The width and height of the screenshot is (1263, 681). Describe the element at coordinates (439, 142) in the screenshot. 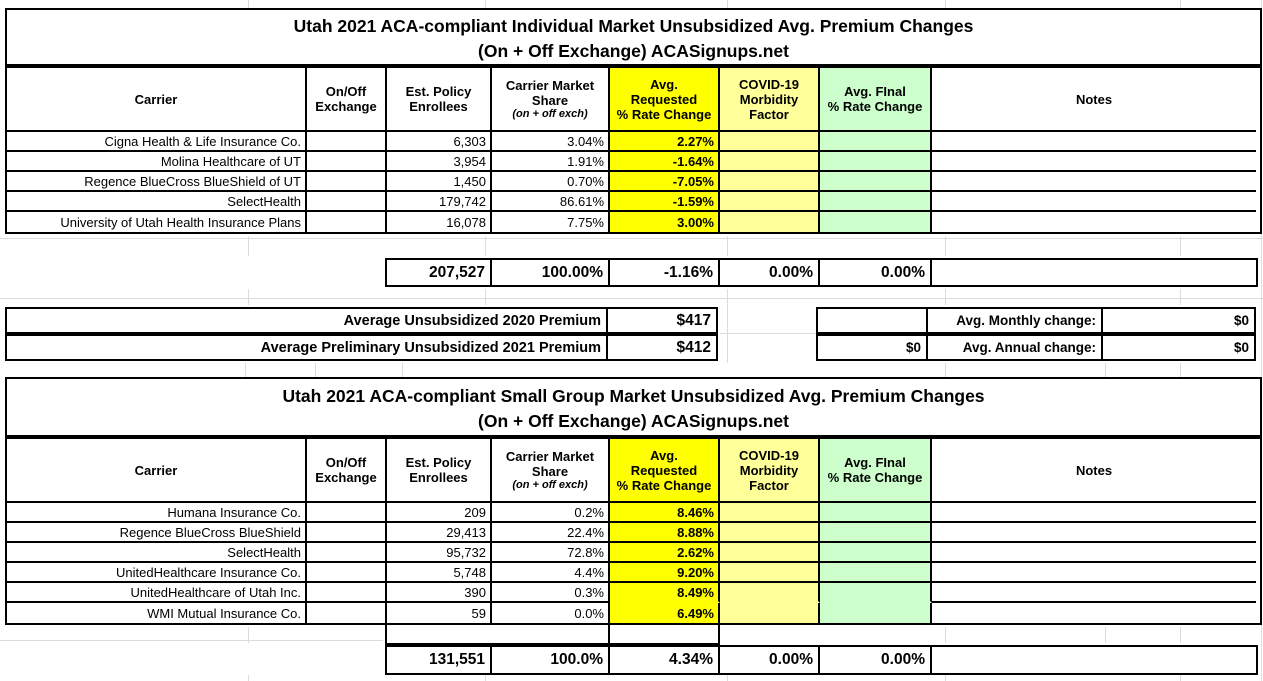

I see `cell-enrollees: 6,303` at that location.